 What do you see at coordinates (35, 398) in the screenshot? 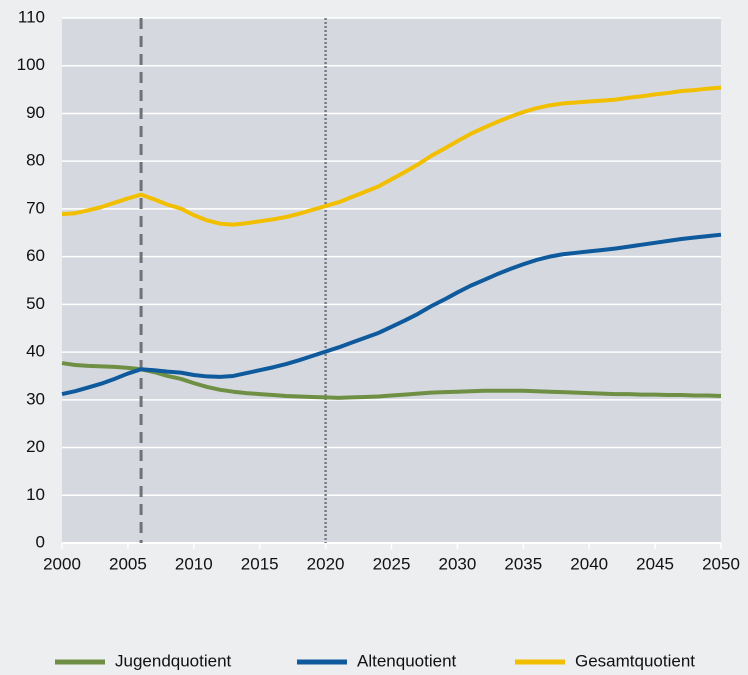
I see `y-tick-label: 30` at bounding box center [35, 398].